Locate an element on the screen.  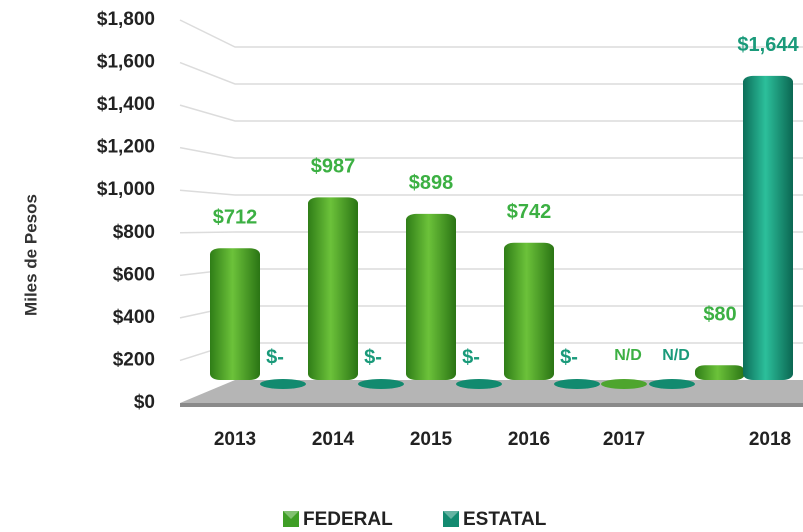
legend-label: FEDERAL is located at coordinates (348, 519).